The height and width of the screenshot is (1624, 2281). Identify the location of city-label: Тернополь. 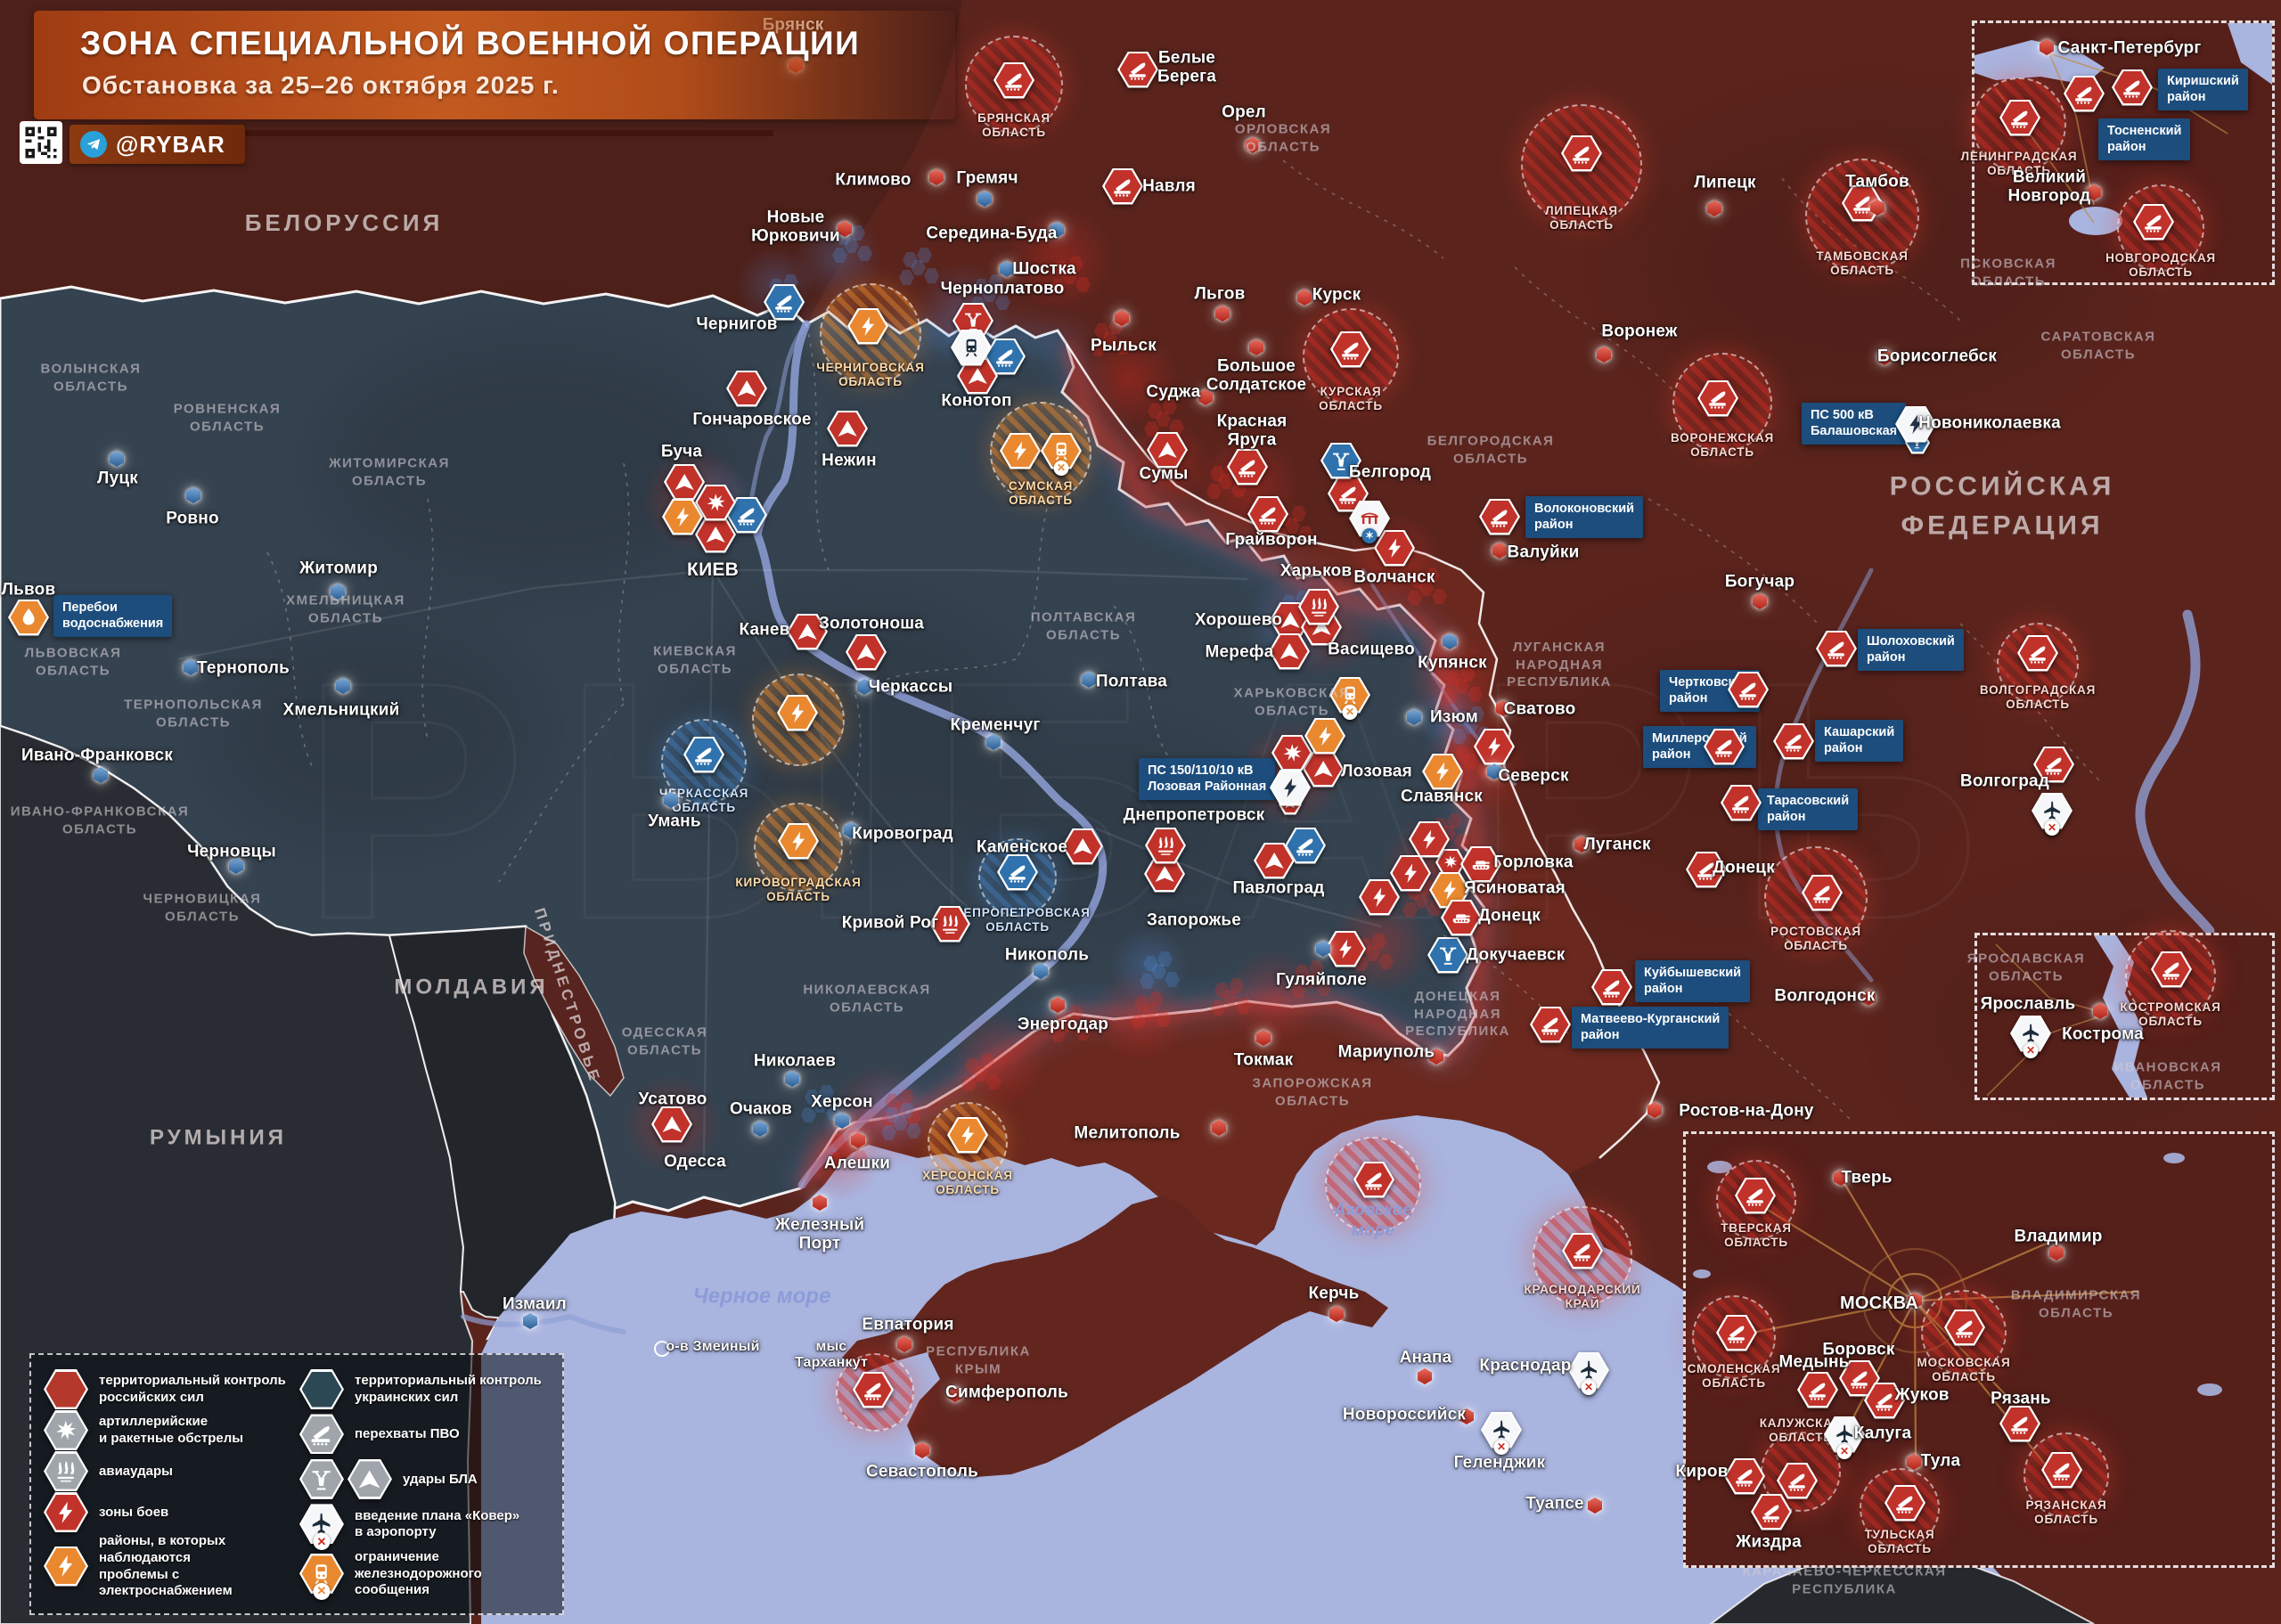
(243, 668).